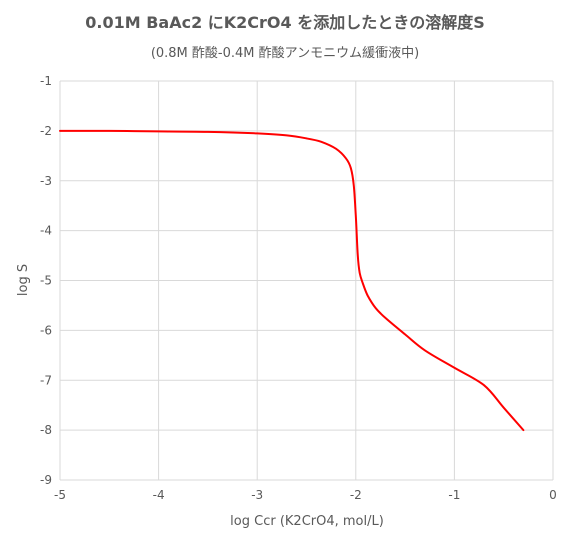 The image size is (569, 540). What do you see at coordinates (46, 480) in the screenshot?
I see `y-tick-label: -9` at bounding box center [46, 480].